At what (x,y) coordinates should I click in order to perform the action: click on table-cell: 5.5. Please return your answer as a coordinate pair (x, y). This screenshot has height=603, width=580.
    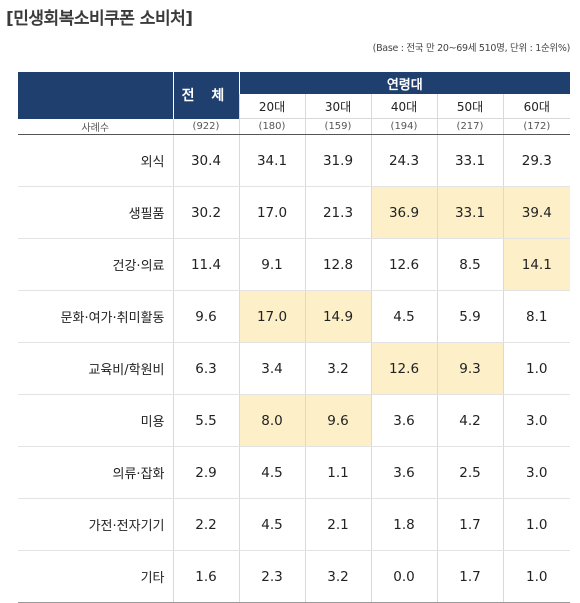
    Looking at the image, I should click on (205, 420).